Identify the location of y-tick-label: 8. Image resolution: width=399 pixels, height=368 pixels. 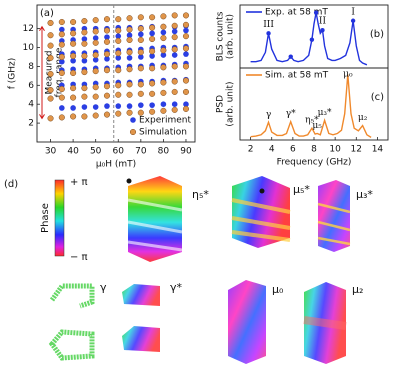
(31, 67).